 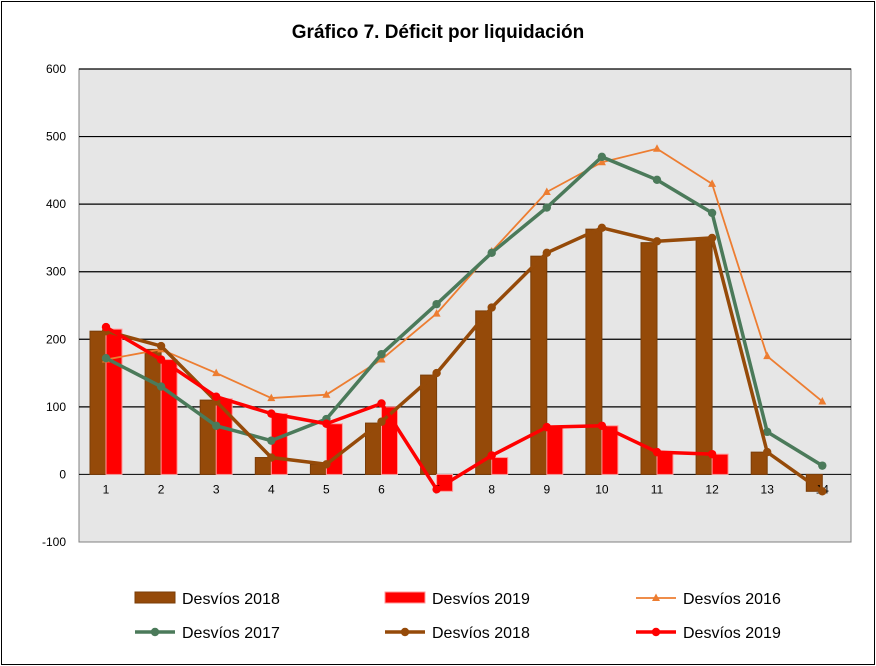 I want to click on y-axis-ticks: 600 500 400 300 200 100 0 -100, so click(x=54, y=305).